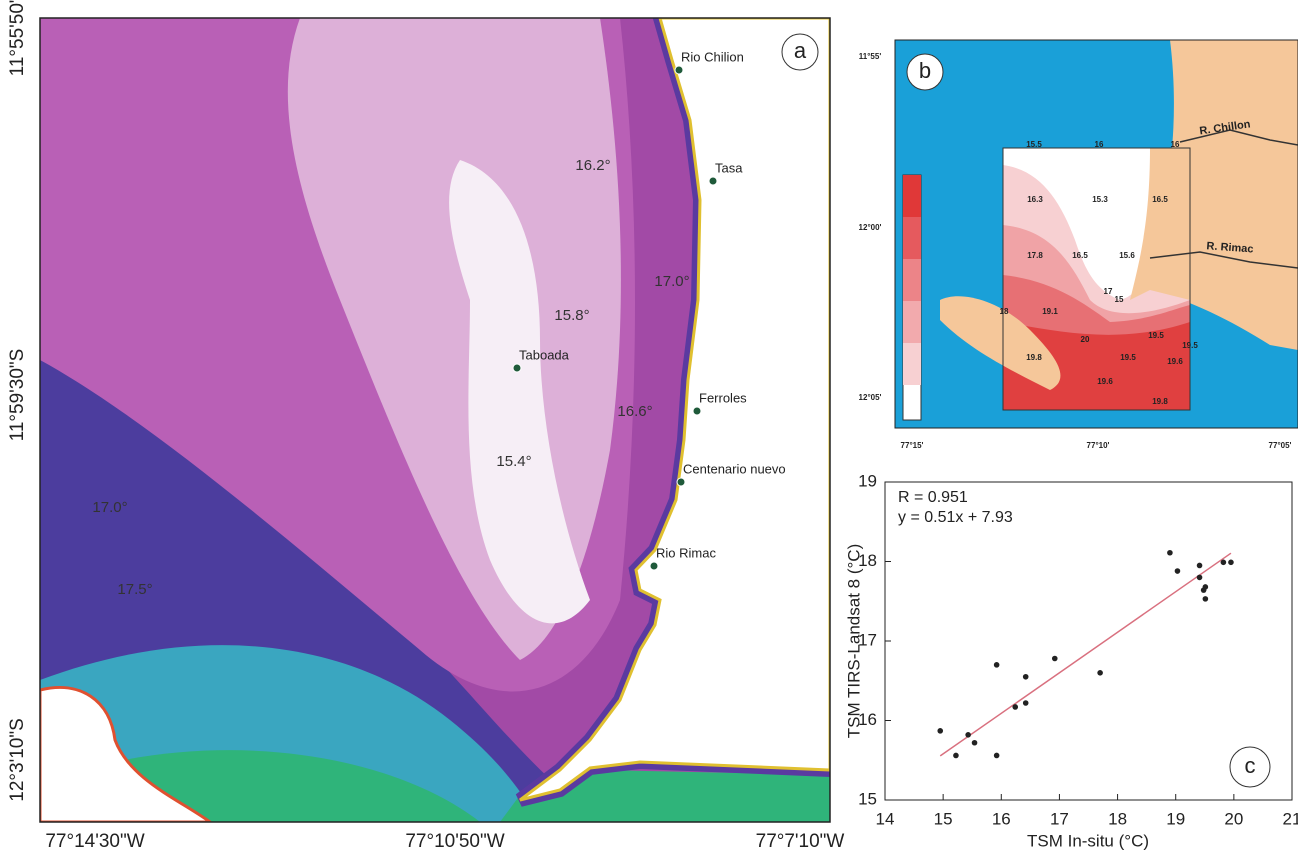 Image resolution: width=1298 pixels, height=856 pixels. I want to click on y-tick-label: 16, so click(867, 719).